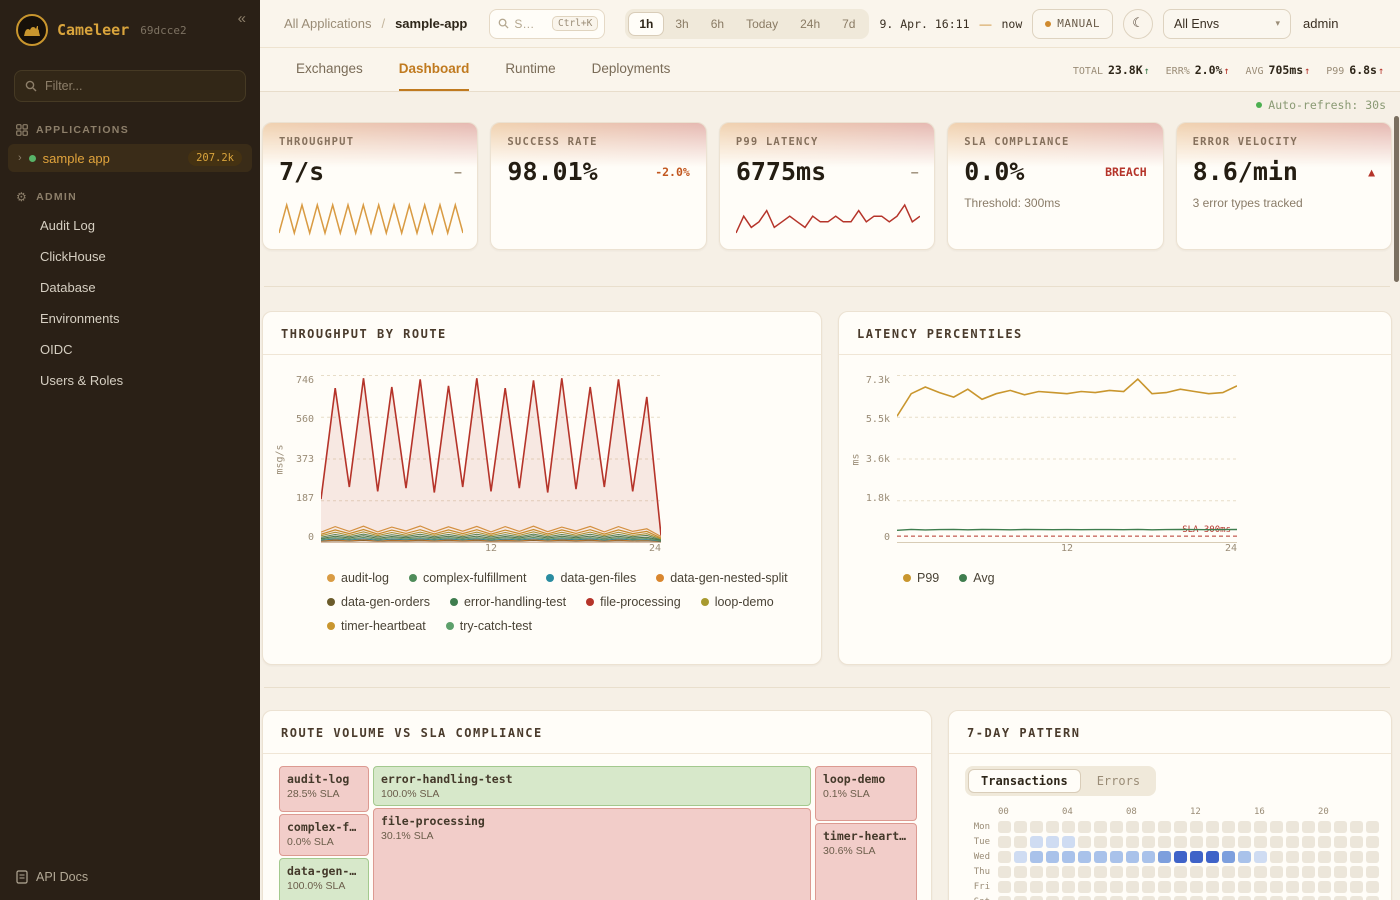 The width and height of the screenshot is (1400, 900). Describe the element at coordinates (977, 578) in the screenshot. I see `legend-item-avg: Avg` at that location.